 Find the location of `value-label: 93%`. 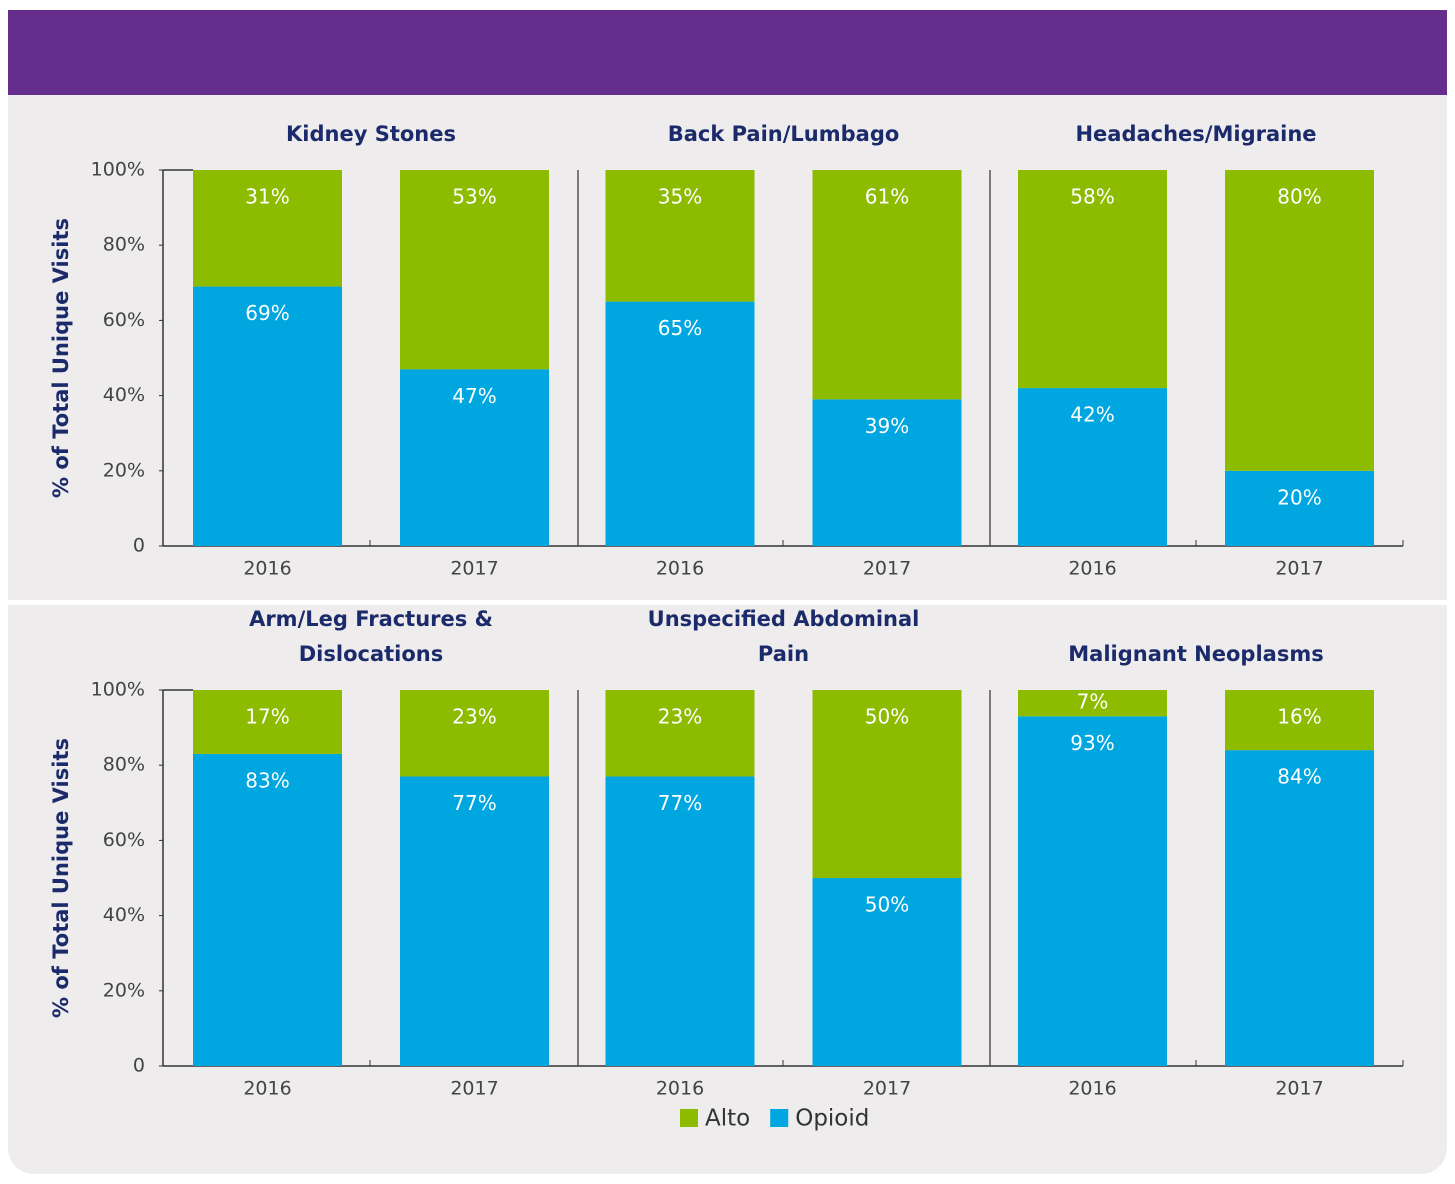

value-label: 93% is located at coordinates (1092, 743).